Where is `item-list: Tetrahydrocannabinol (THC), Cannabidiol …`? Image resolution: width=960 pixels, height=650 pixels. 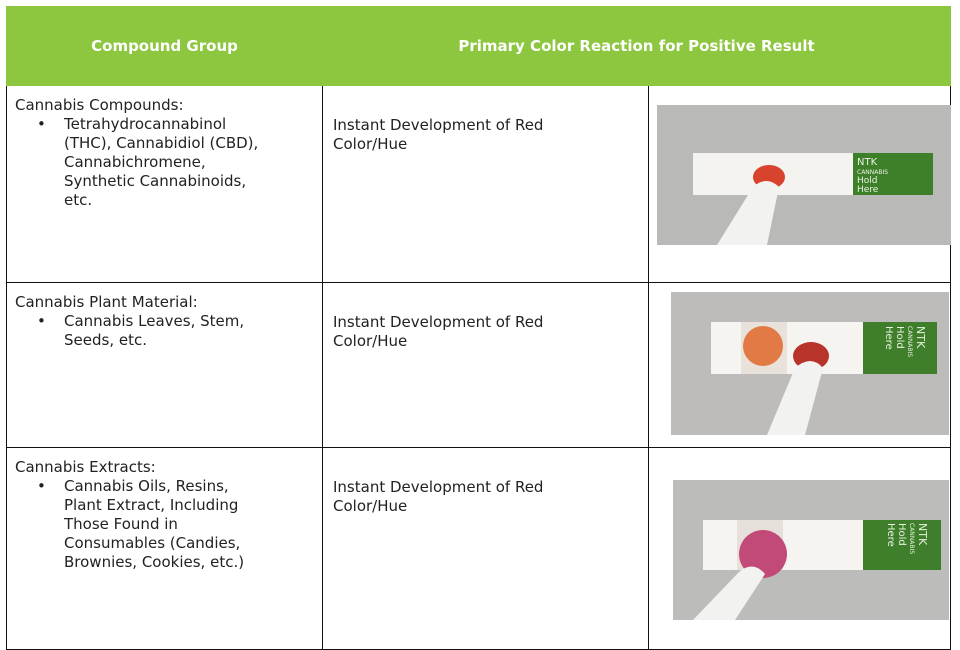
item-list: Tetrahydrocannabinol (THC), Cannabidiol … is located at coordinates (164, 162).